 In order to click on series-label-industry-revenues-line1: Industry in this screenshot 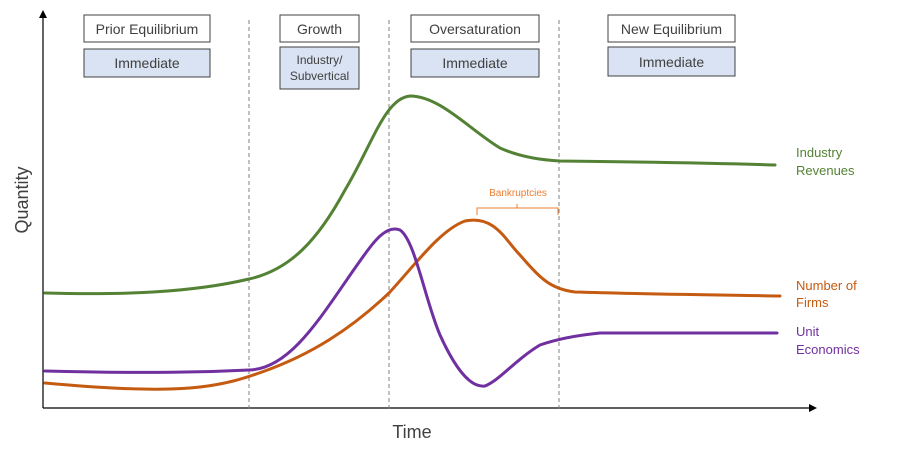, I will do `click(819, 152)`.